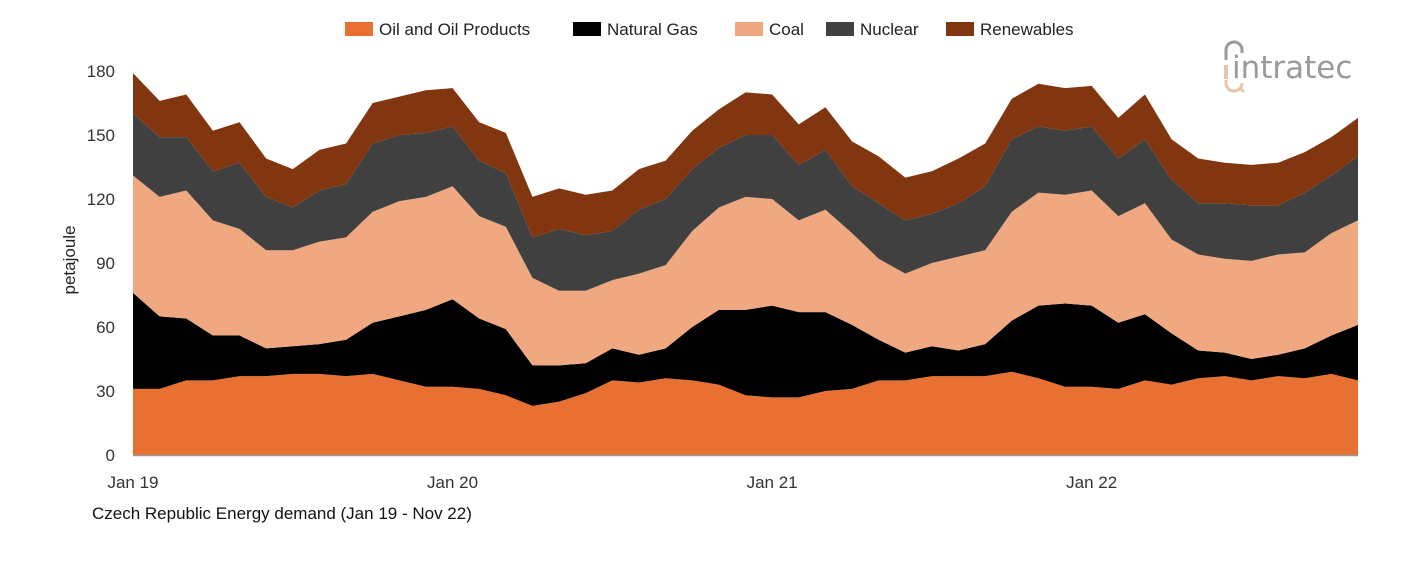 This screenshot has height=561, width=1401. What do you see at coordinates (612, 482) in the screenshot?
I see `x-axis-ticks: Jan 19 Jan 20 Jan 21 Jan 22` at bounding box center [612, 482].